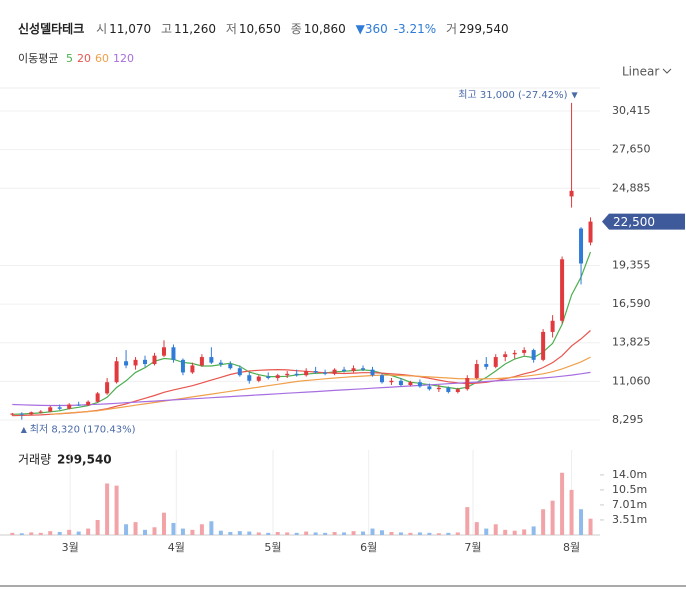  What do you see at coordinates (376, 29) in the screenshot?
I see `change: 360` at bounding box center [376, 29].